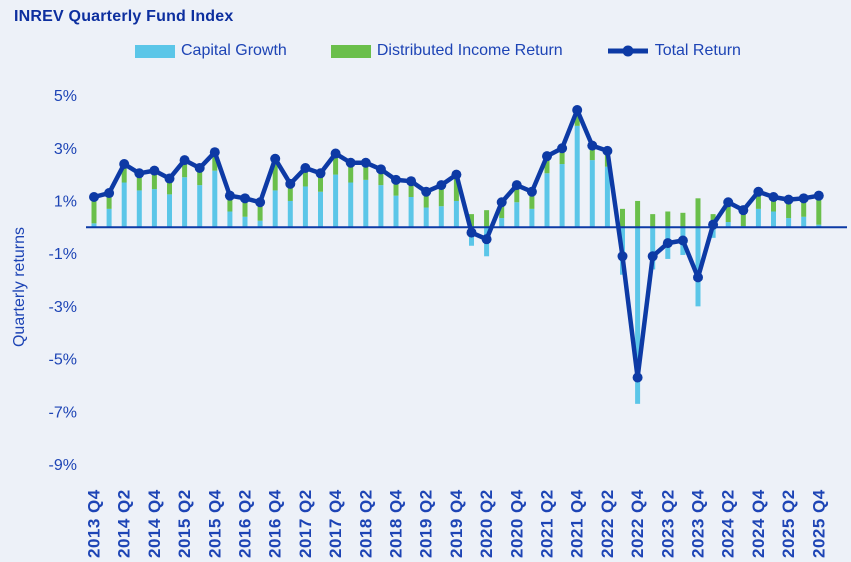 Image resolution: width=851 pixels, height=562 pixels. What do you see at coordinates (245, 523) in the screenshot?
I see `x-axis-label: 2016 Q2` at bounding box center [245, 523].